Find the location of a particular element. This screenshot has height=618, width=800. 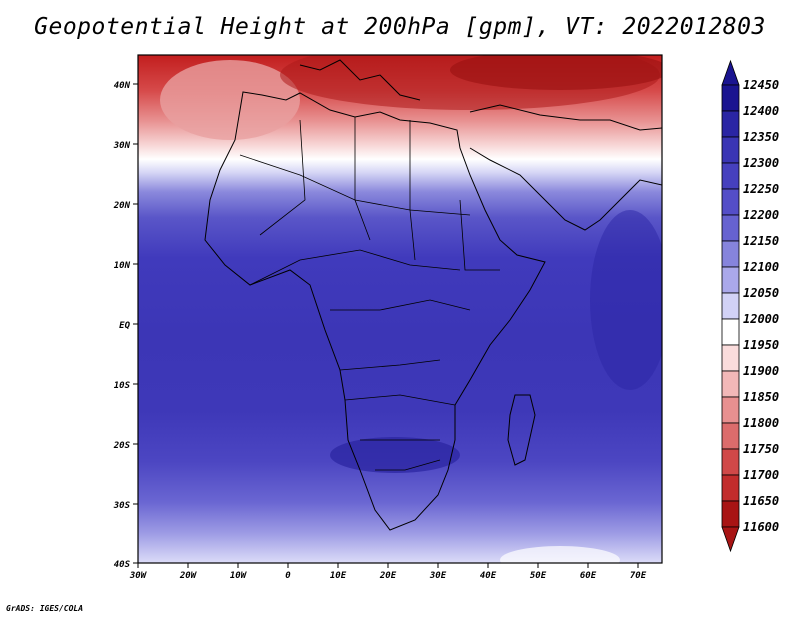

lat-label: 20N is located at coordinates (122, 206).